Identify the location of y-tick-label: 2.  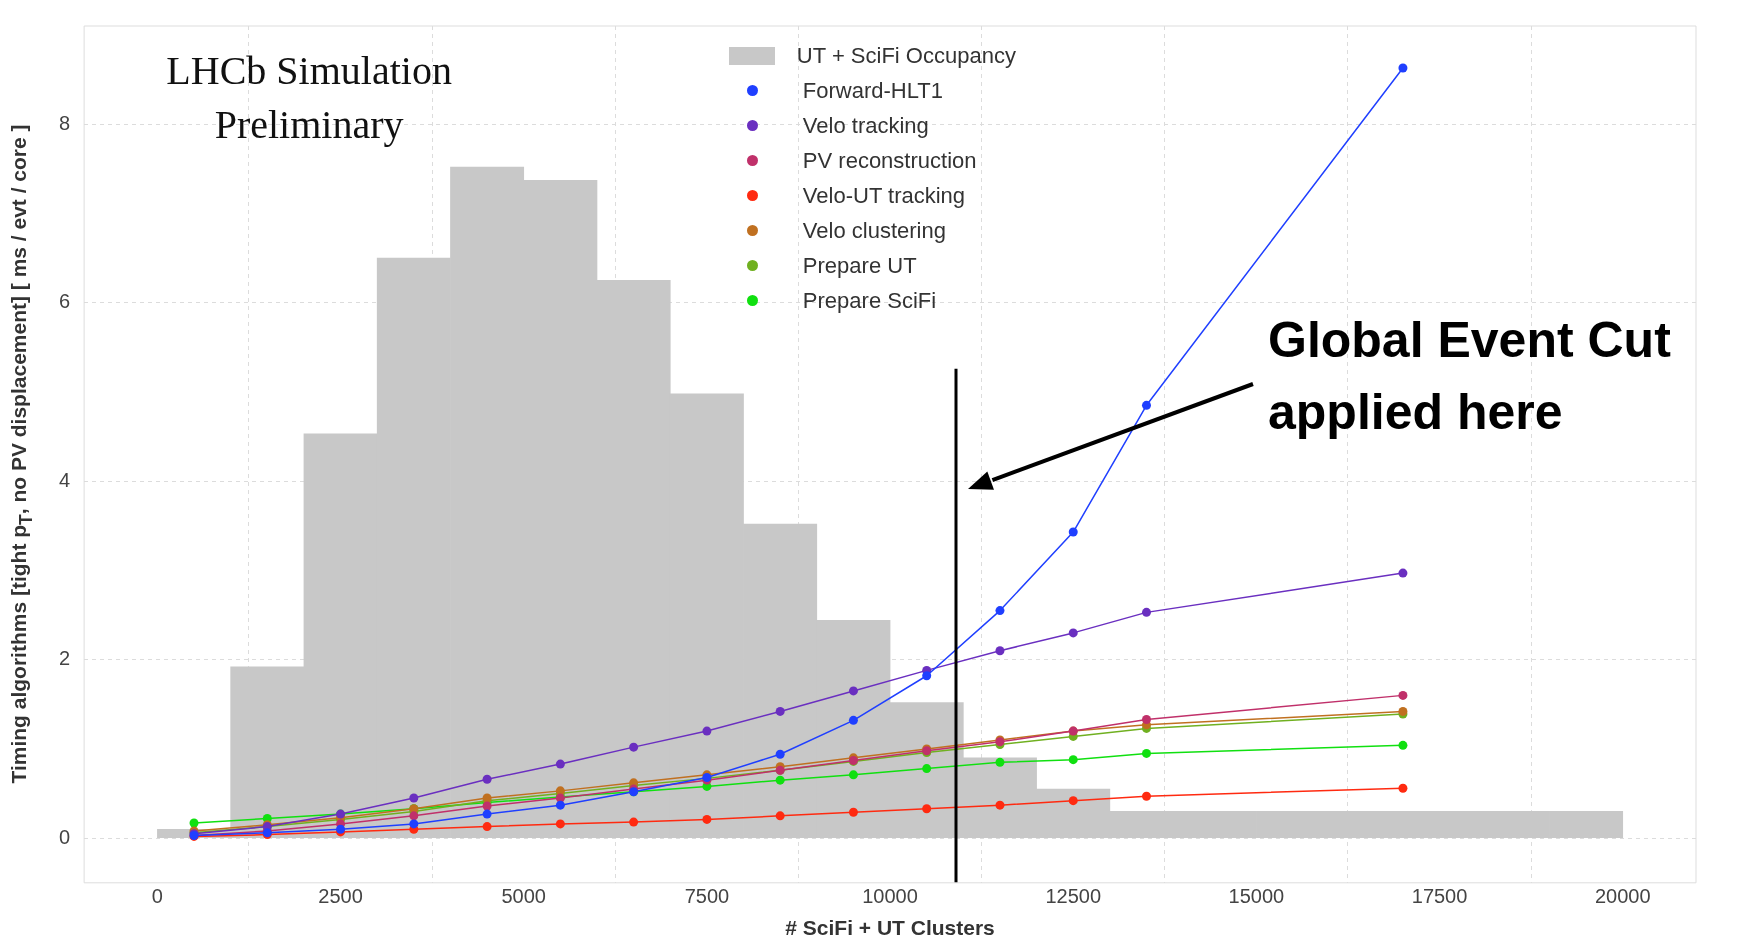
(65, 658).